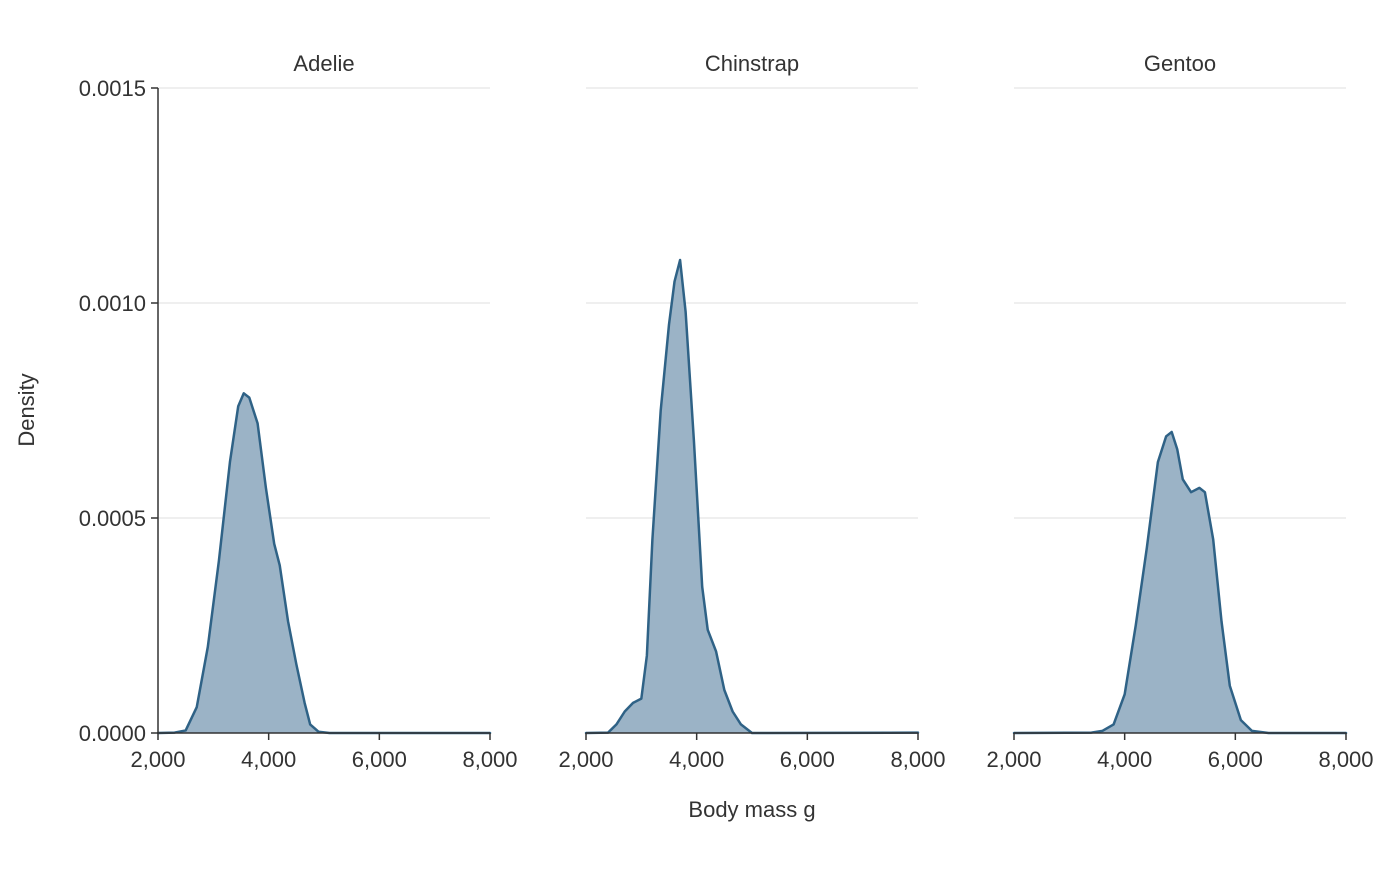 Image resolution: width=1400 pixels, height=871 pixels. I want to click on y-tick-label-3: 0.0015, so click(112, 88).